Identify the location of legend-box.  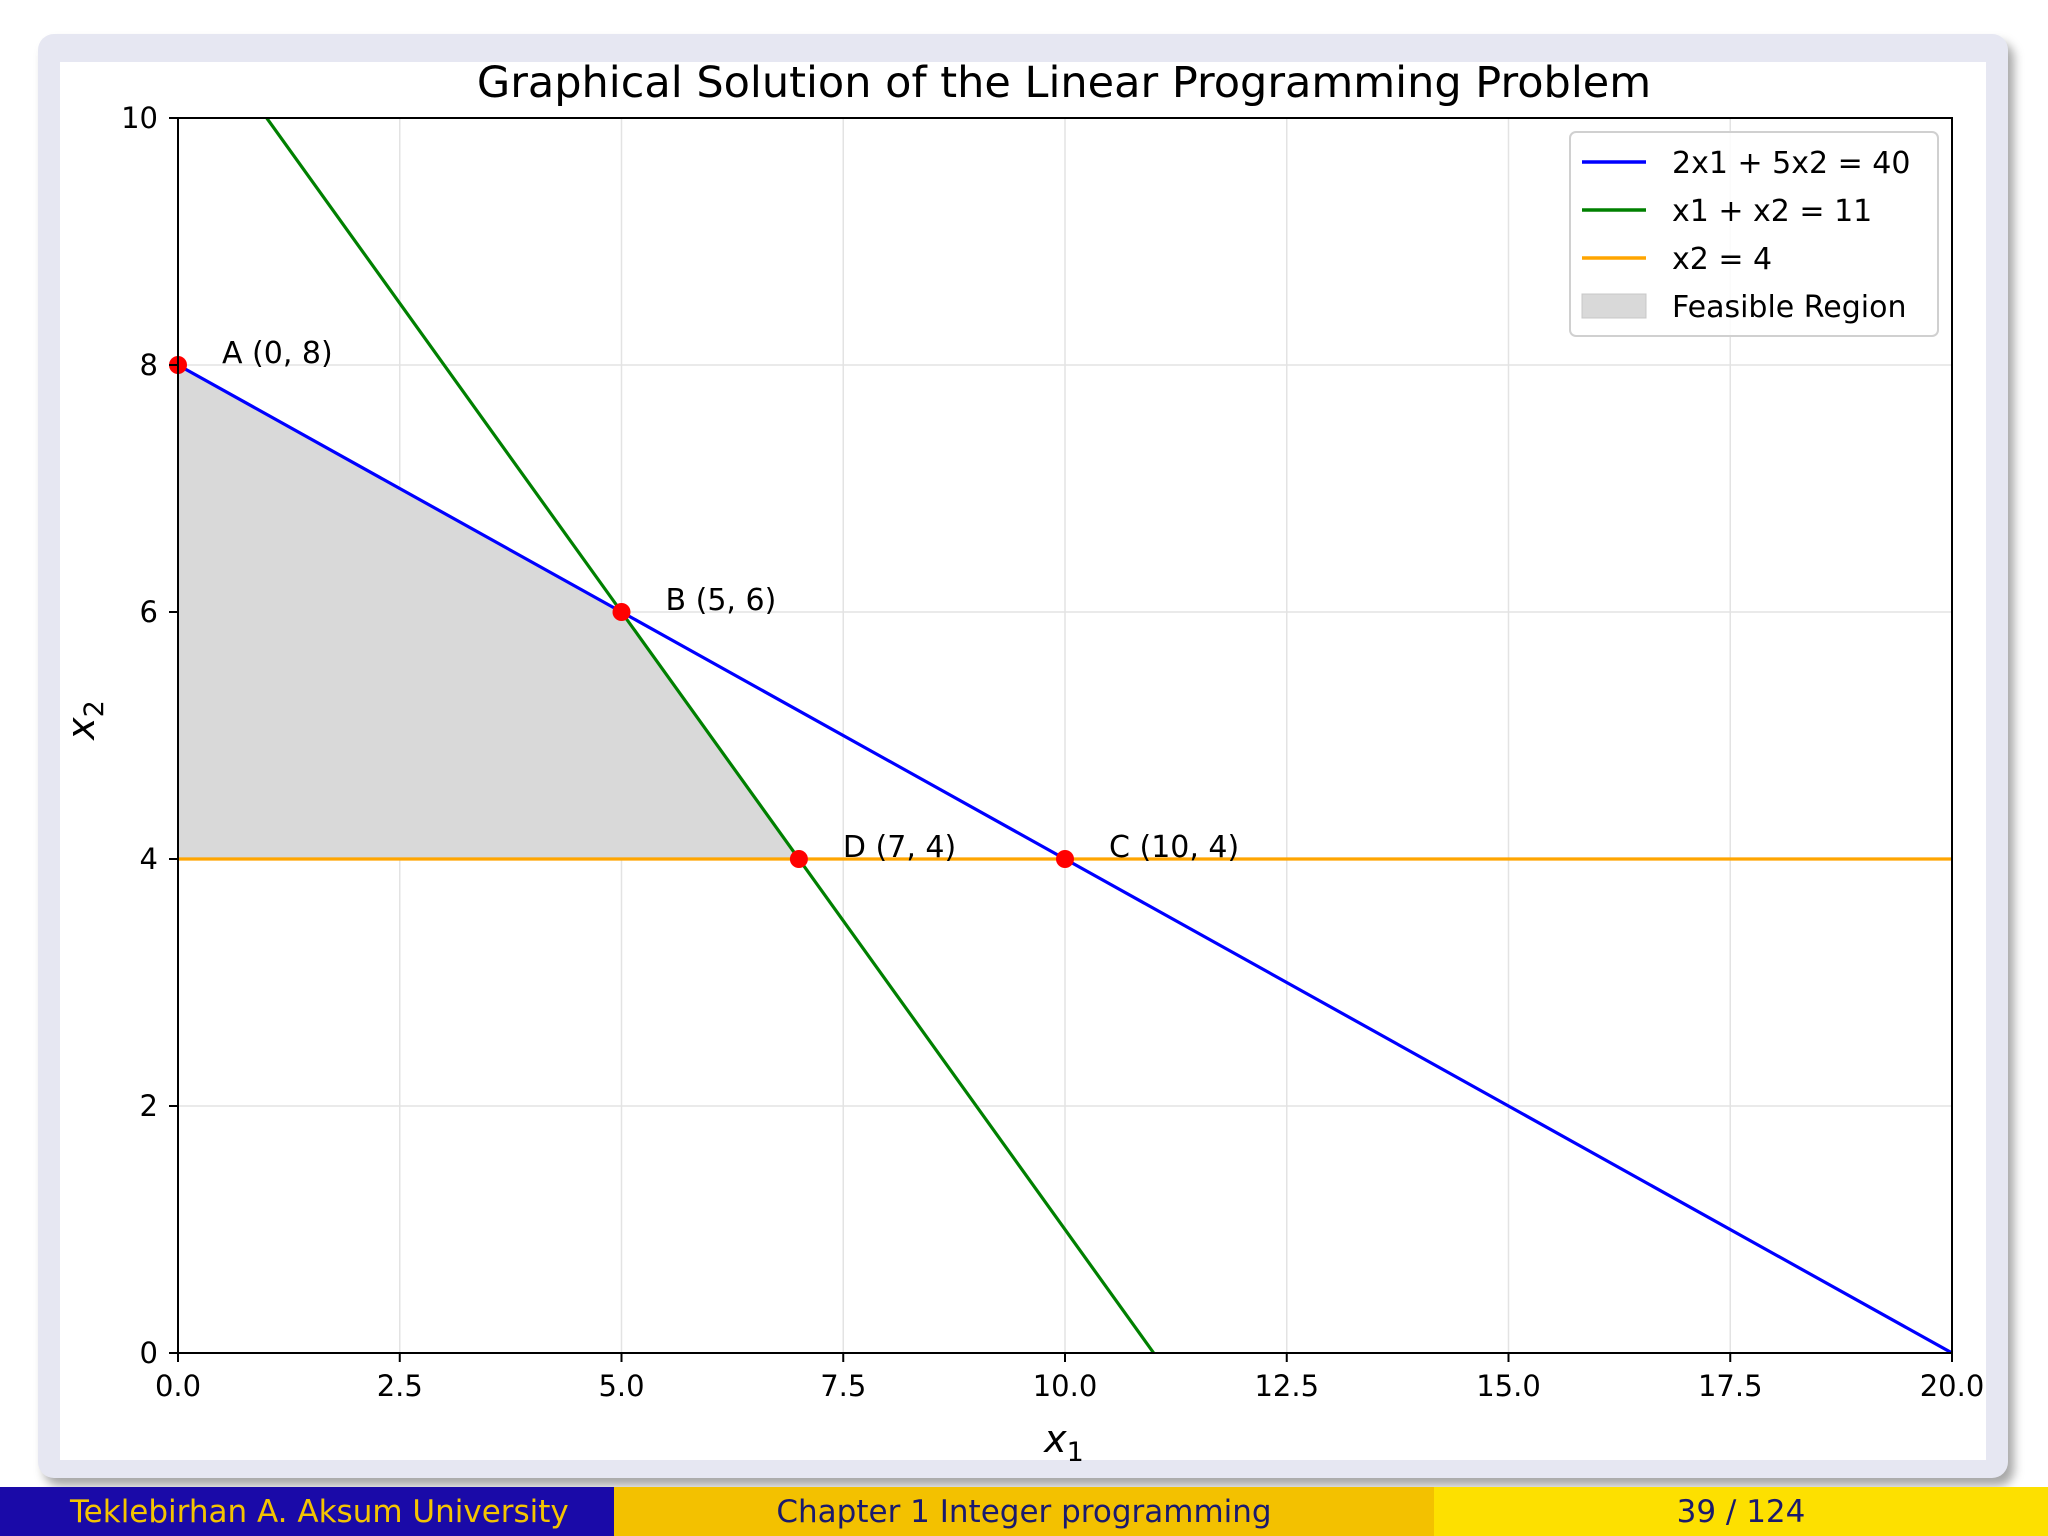
(1754, 234).